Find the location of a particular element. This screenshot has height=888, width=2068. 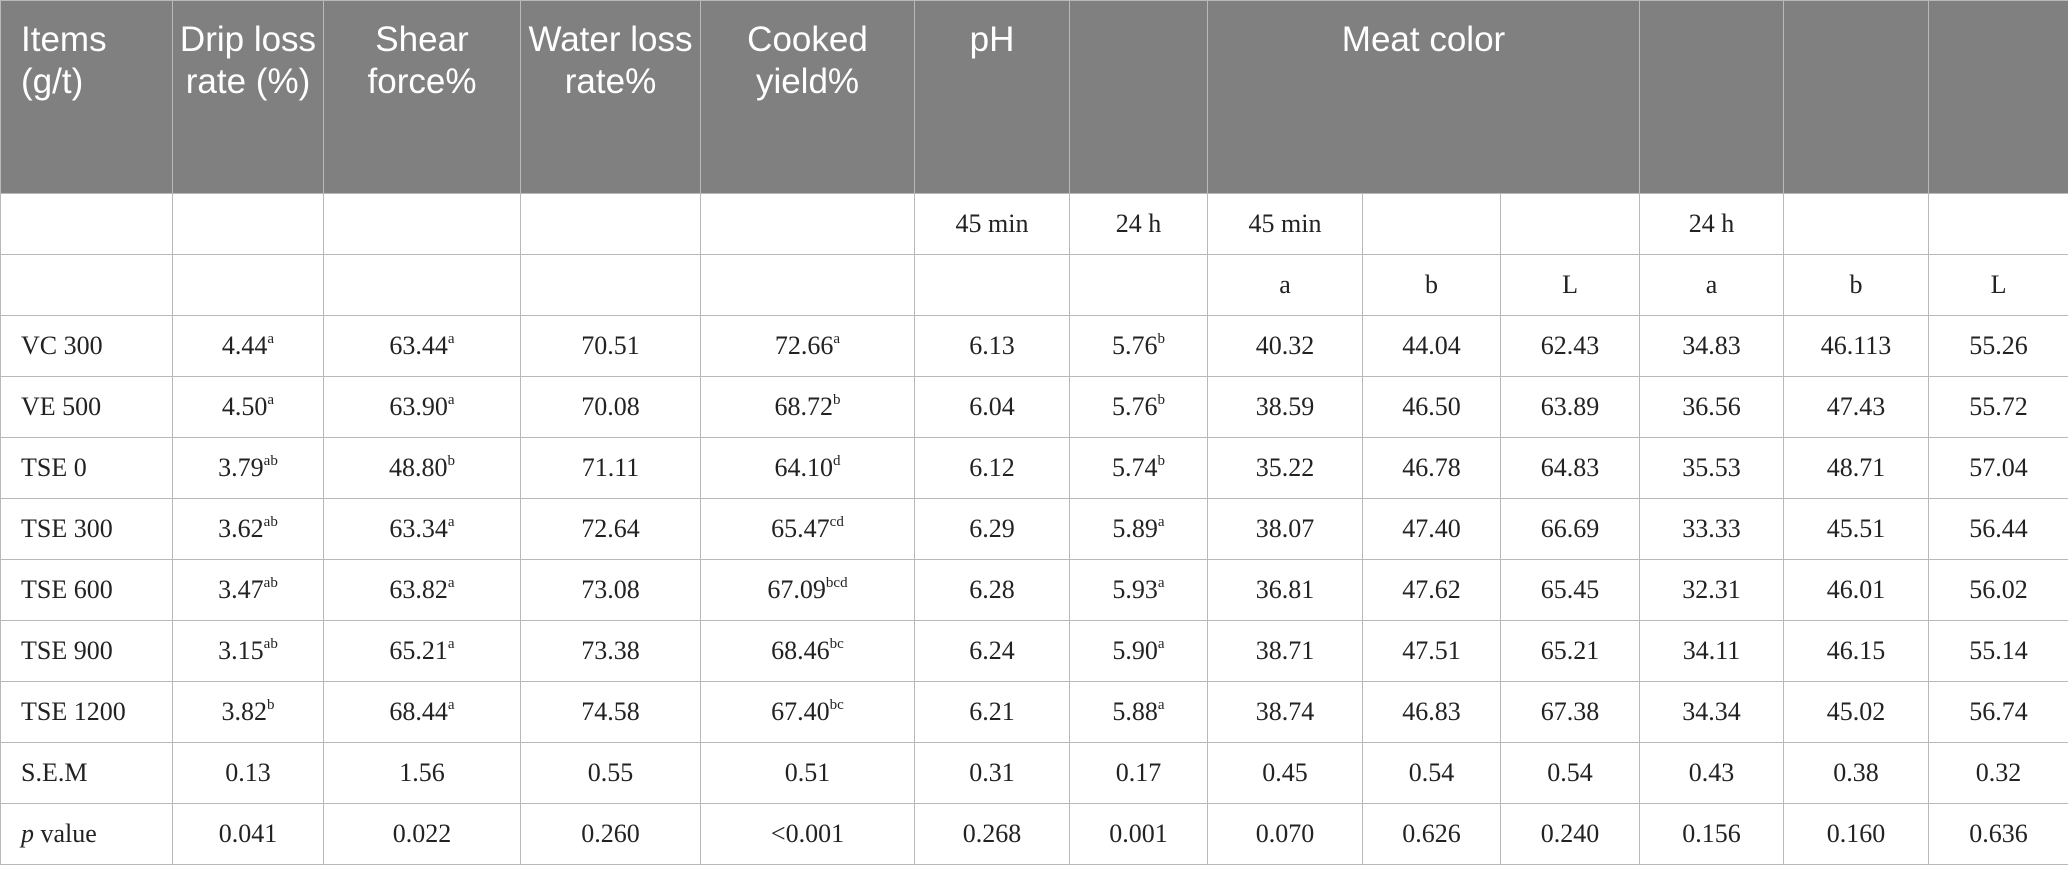

table-cell: 0.260 is located at coordinates (610, 834).